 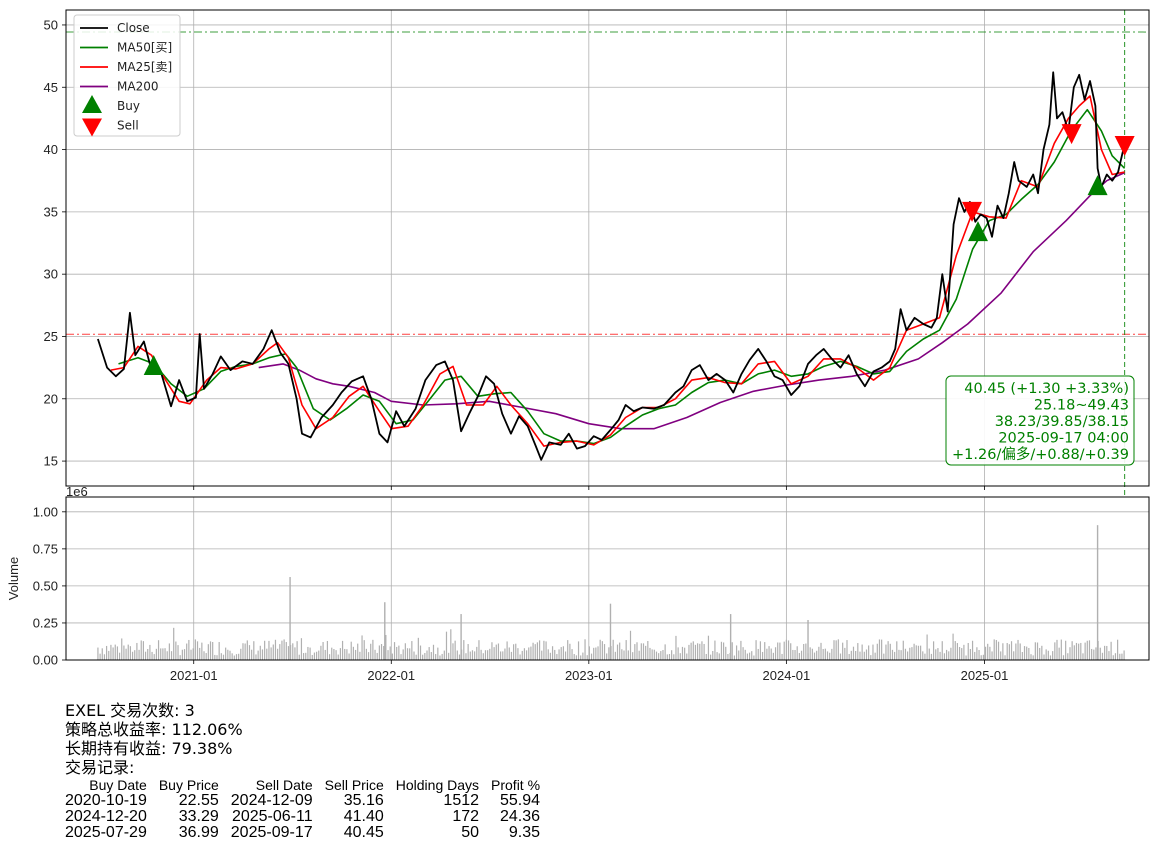 I want to click on y-tick-label: 30, so click(x=51, y=274).